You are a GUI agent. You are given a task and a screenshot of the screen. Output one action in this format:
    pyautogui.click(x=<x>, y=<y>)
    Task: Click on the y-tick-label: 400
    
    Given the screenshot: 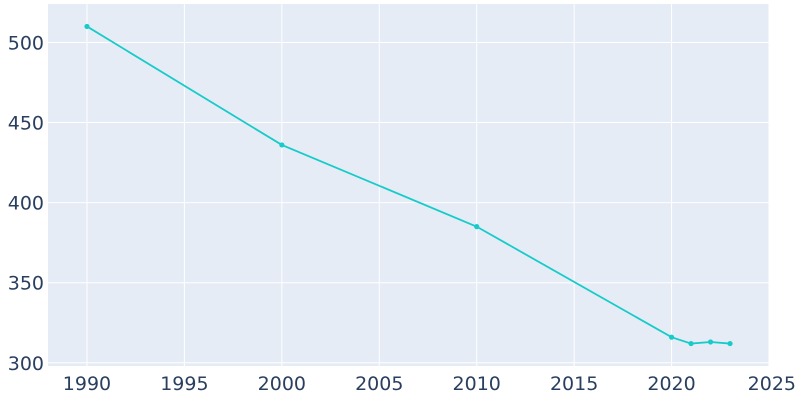 What is the action you would take?
    pyautogui.click(x=26, y=204)
    